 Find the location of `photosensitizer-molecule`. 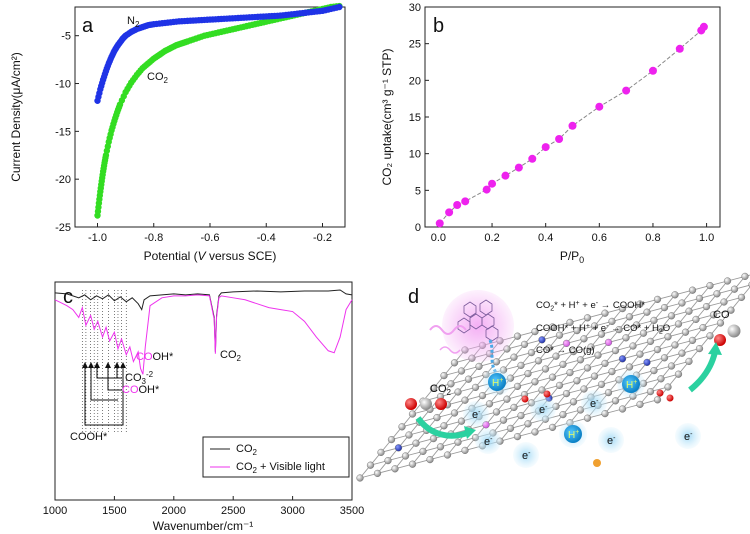

photosensitizer-molecule is located at coordinates (478, 320).